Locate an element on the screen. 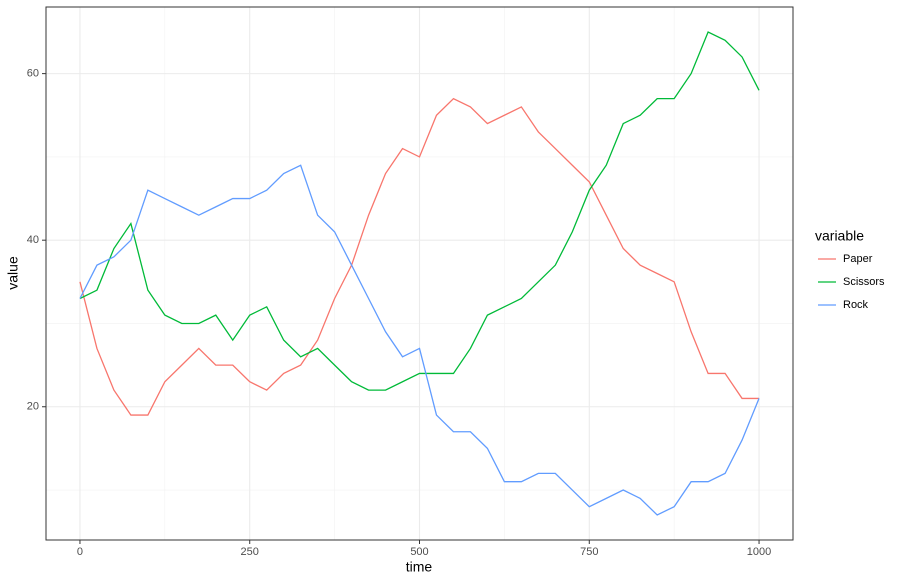 This screenshot has height=580, width=902. y-tick-label: 40 is located at coordinates (33, 240).